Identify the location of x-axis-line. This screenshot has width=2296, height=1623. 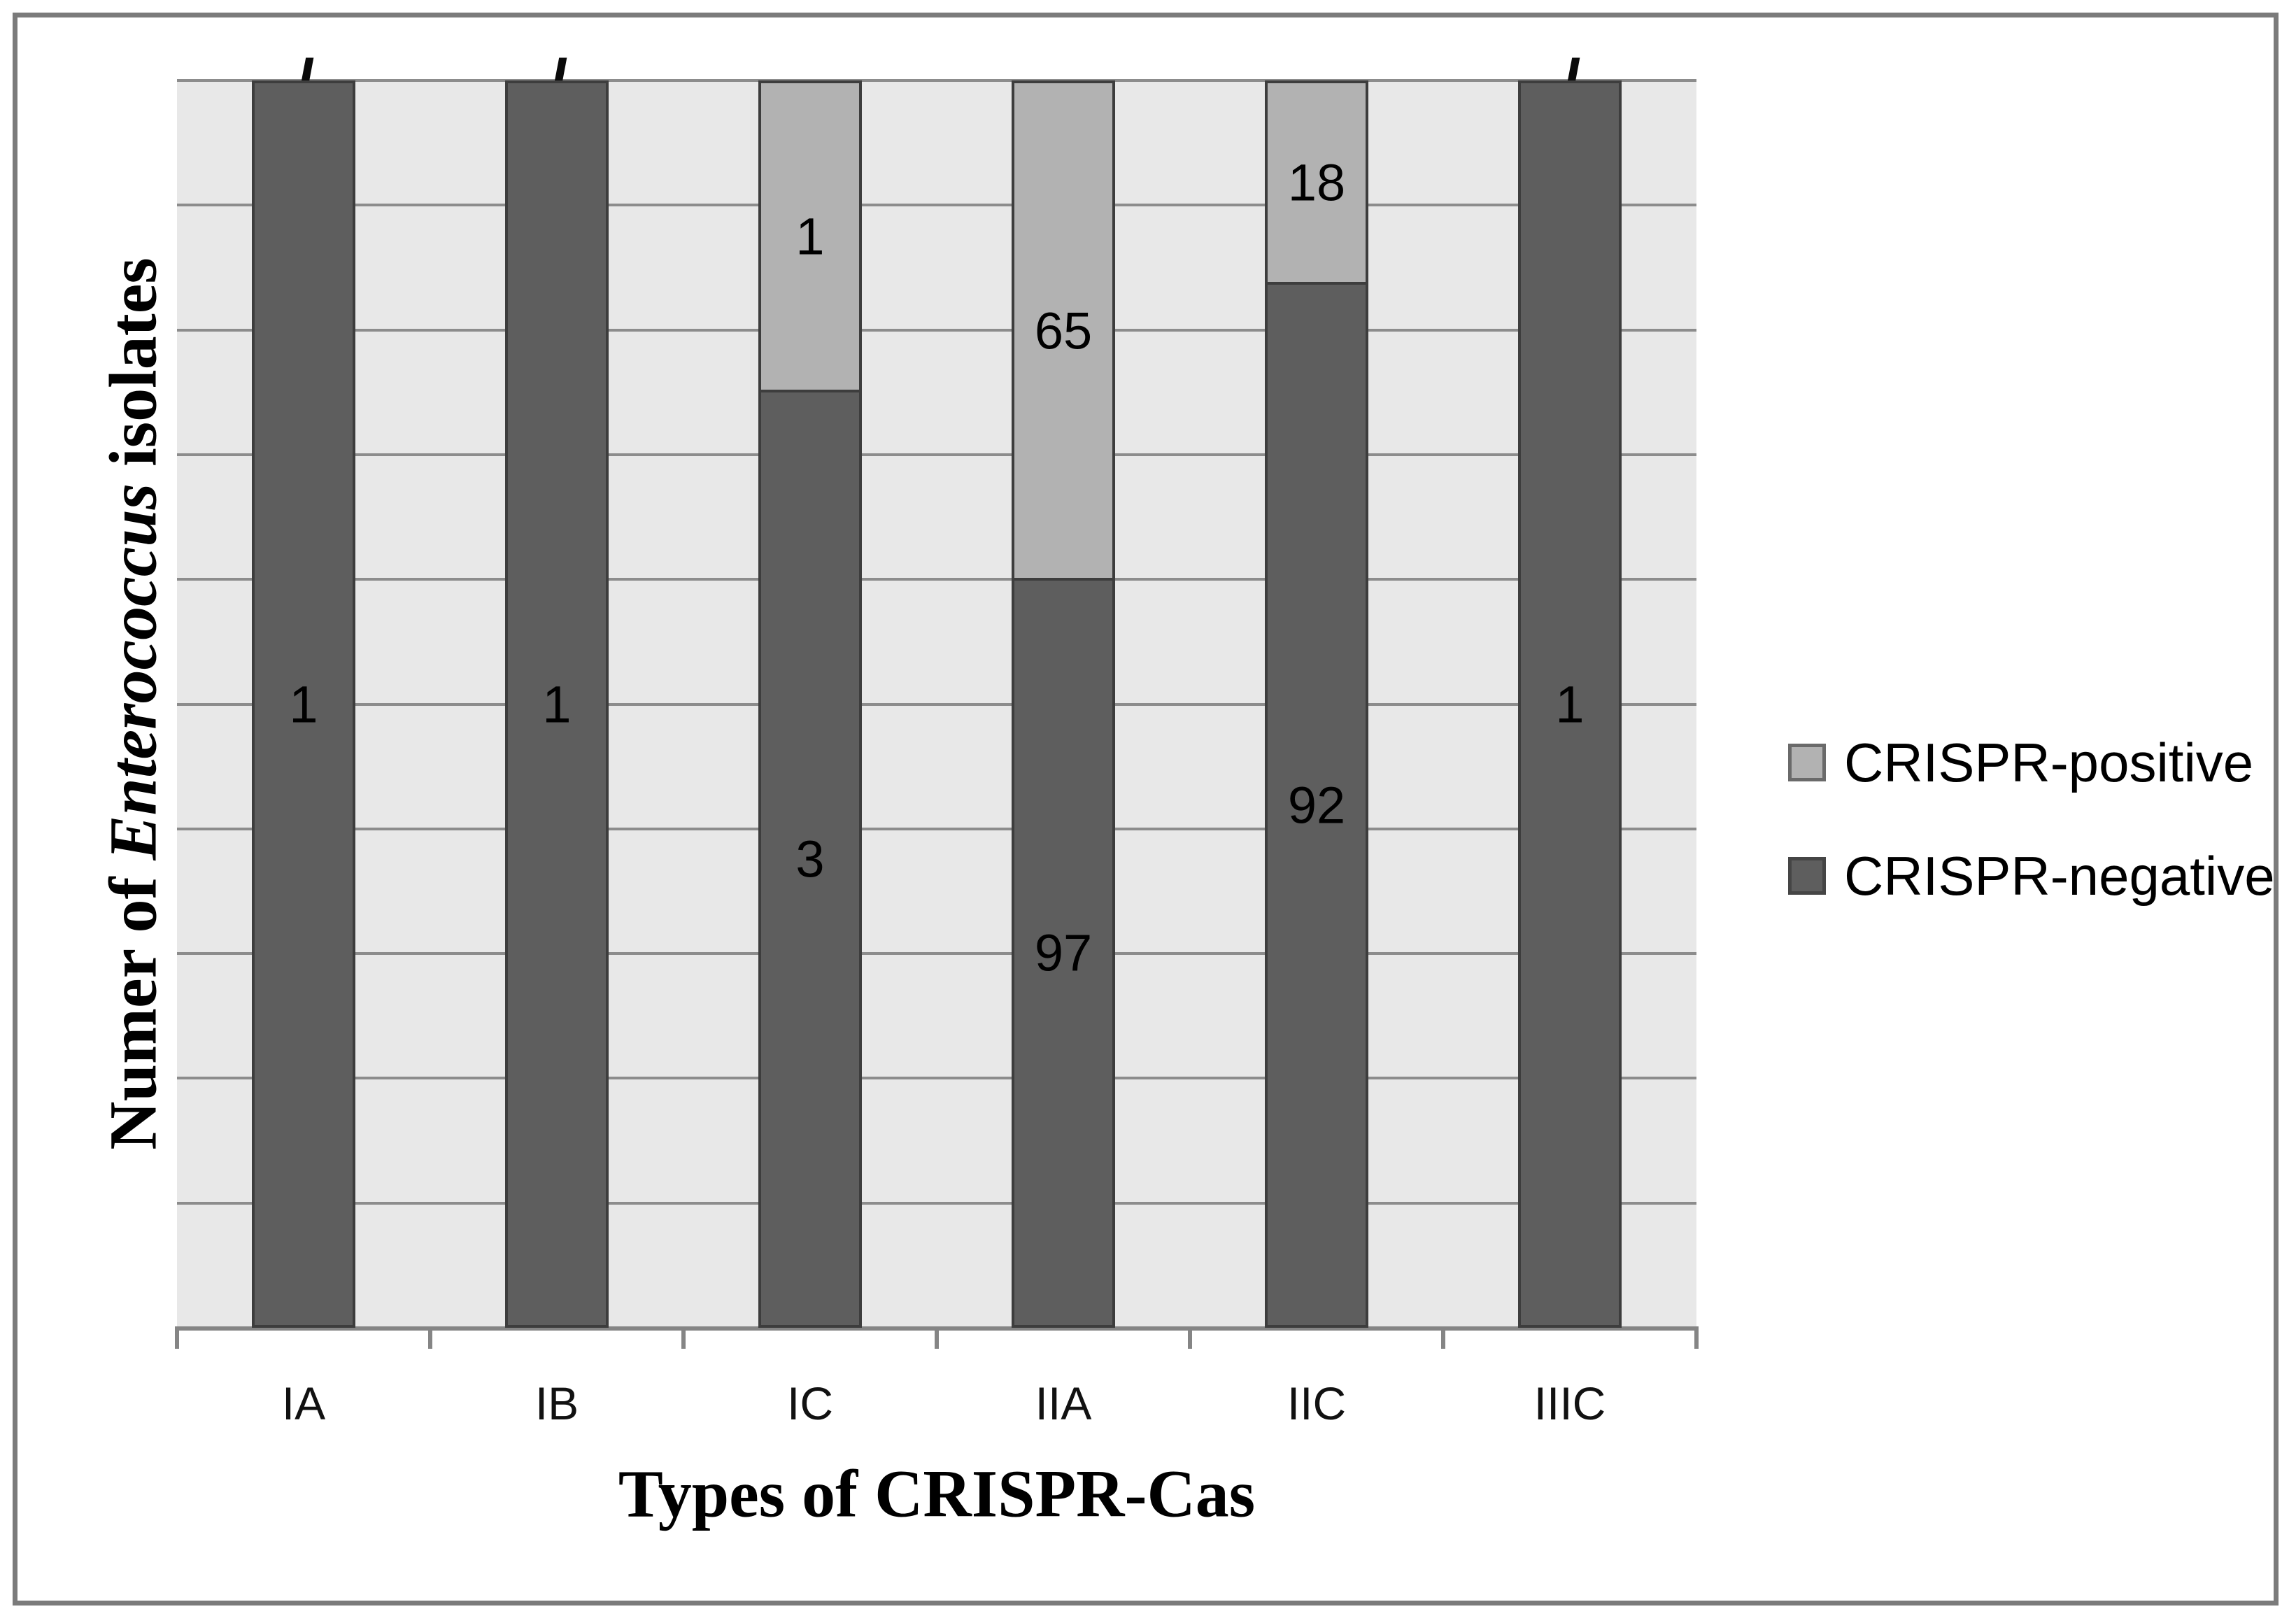
(937, 1328).